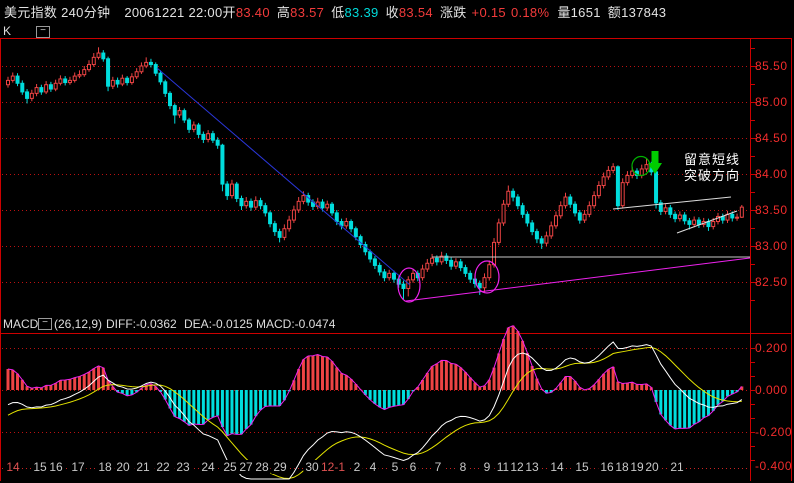  Describe the element at coordinates (357, 467) in the screenshot. I see `date-label: 2` at that location.